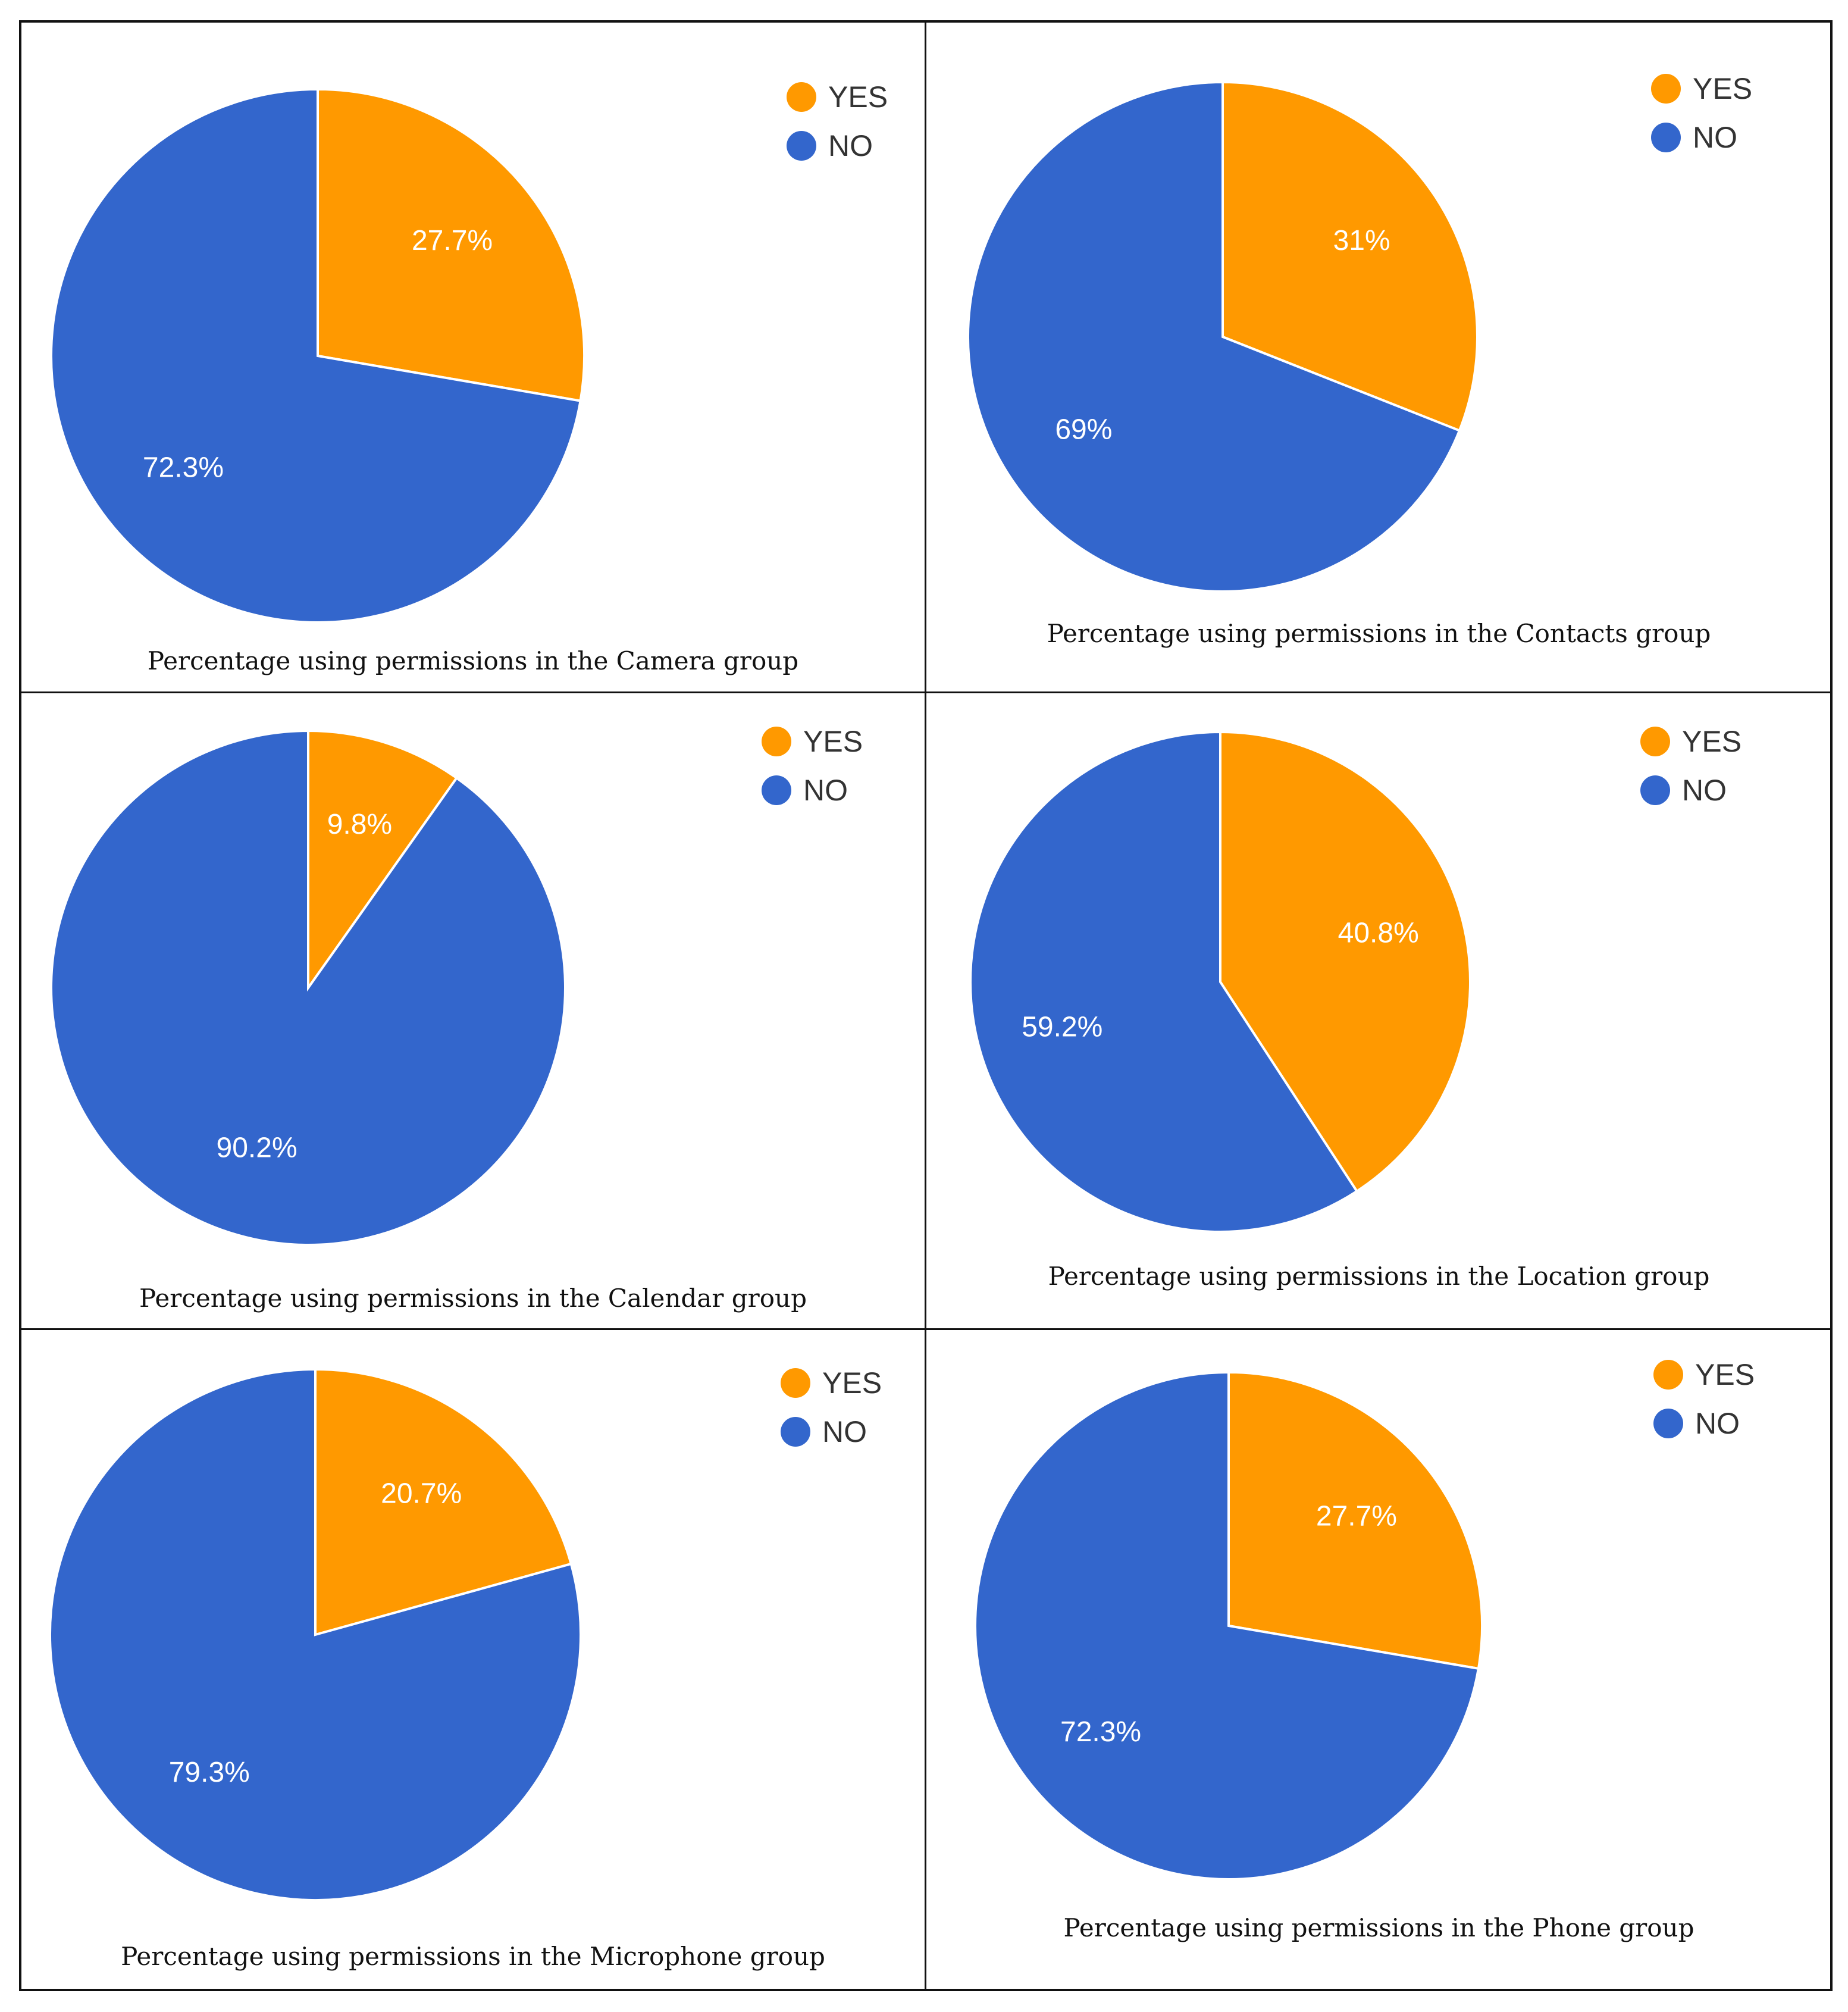 This screenshot has width=1848, height=2012. I want to click on pie-chart-phone: 27.7% 72.3%, so click(1228, 1625).